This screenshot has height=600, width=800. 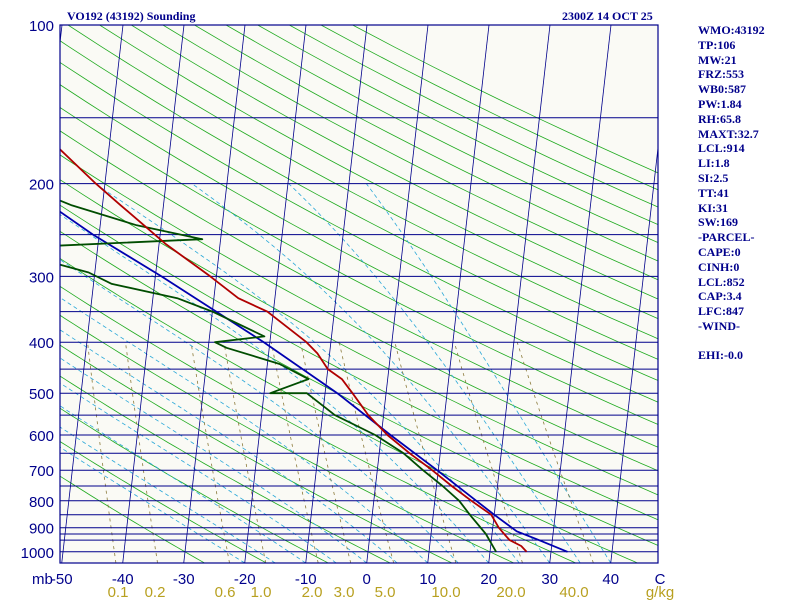 I want to click on pressure-tick-label: 200, so click(x=41, y=185).